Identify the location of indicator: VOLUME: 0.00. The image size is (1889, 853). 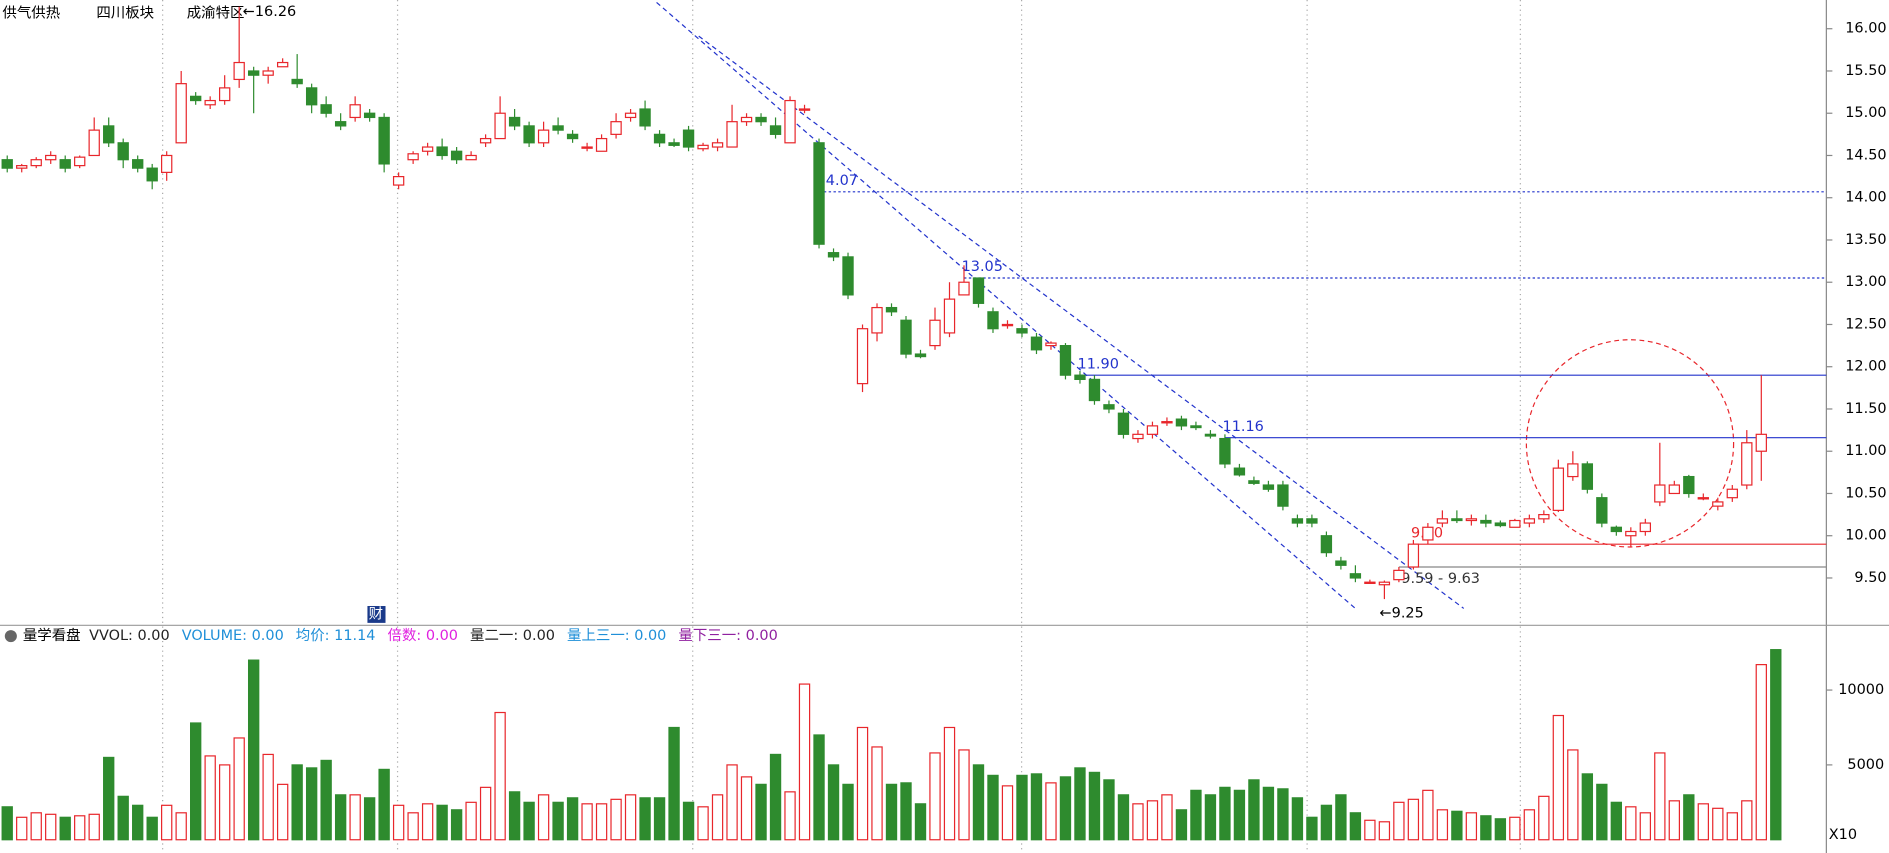
(233, 636).